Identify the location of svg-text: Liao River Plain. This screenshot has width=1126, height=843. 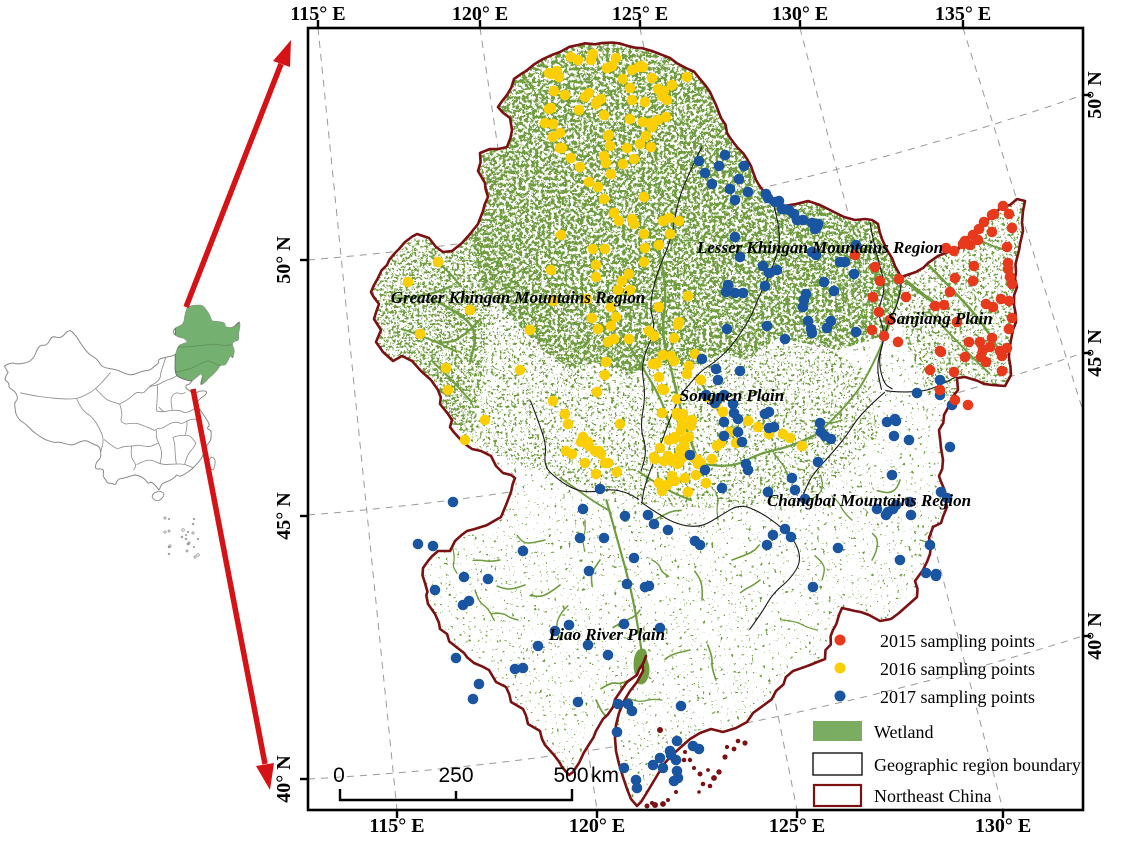
(606, 634).